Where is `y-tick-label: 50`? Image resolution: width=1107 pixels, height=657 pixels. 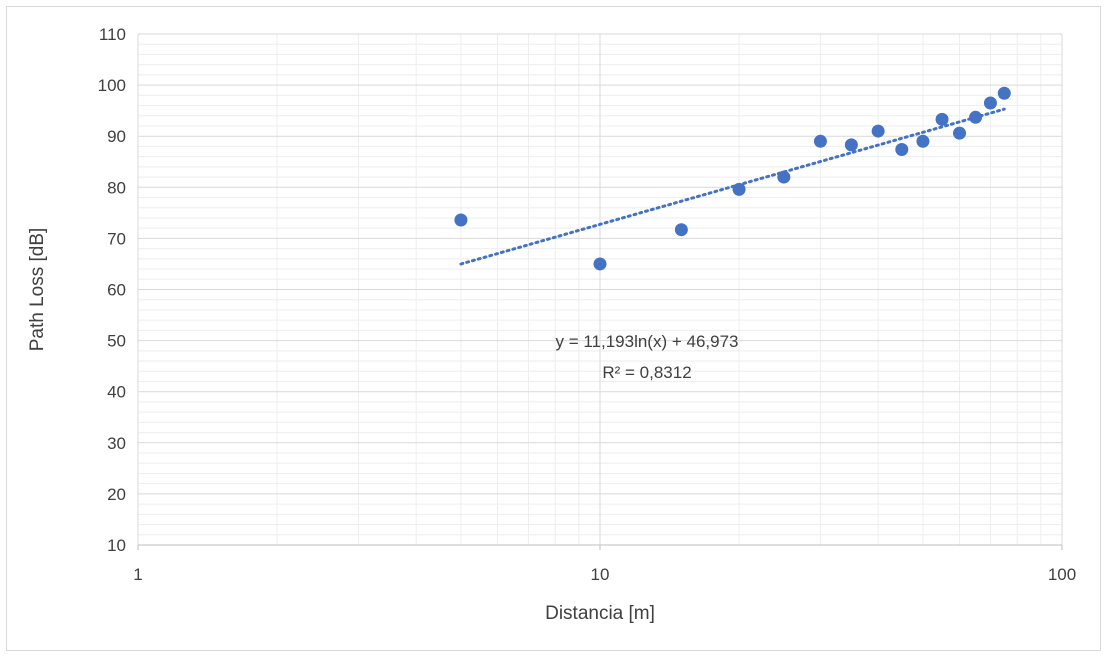
y-tick-label: 50 is located at coordinates (116, 341).